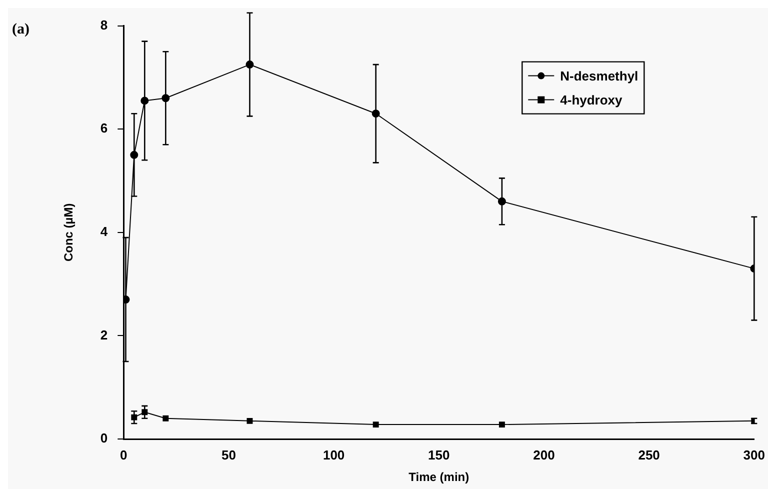 This screenshot has width=776, height=497. I want to click on x-tick-label: 250, so click(649, 454).